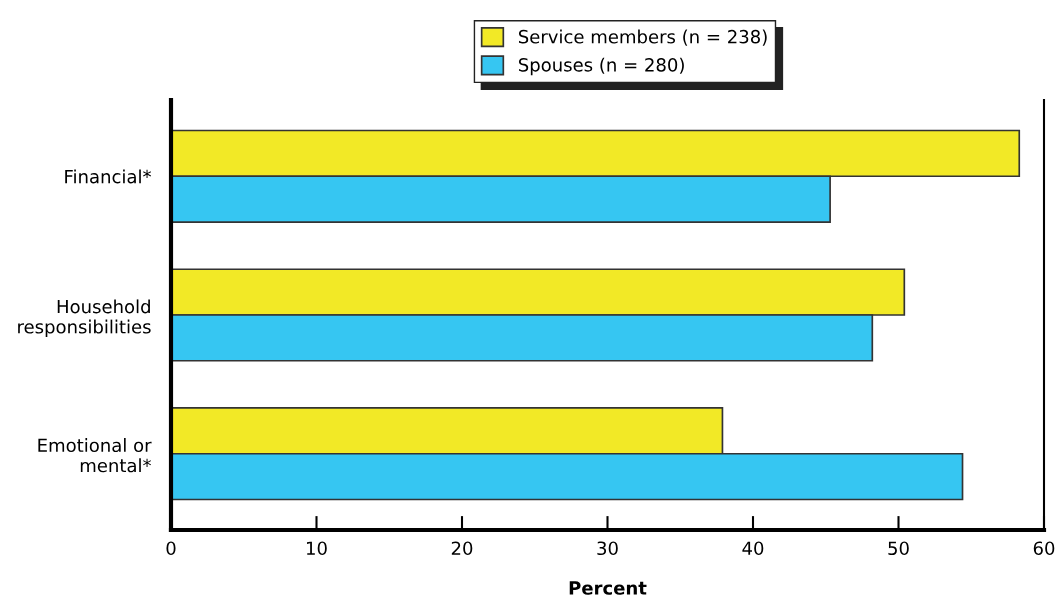  I want to click on y-tick-label: Financial*, so click(108, 176).